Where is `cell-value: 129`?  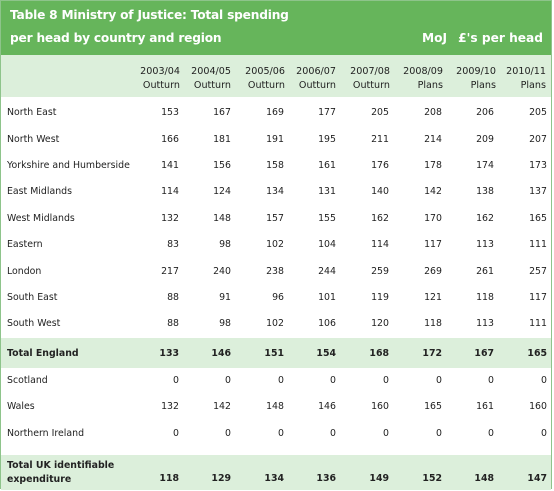
cell-value: 129 is located at coordinates (221, 478).